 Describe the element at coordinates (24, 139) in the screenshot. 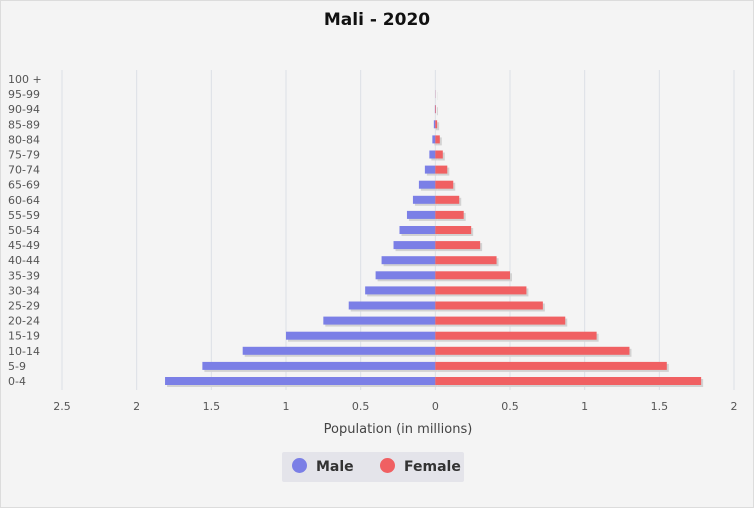

I see `age-label: 80-84` at that location.